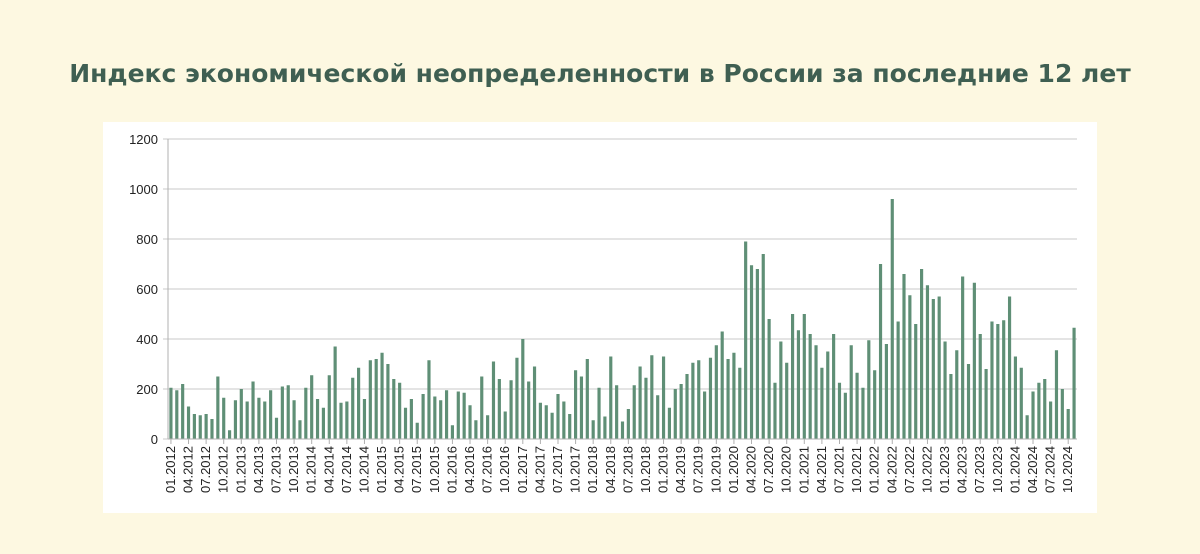 This screenshot has height=554, width=1200. Describe the element at coordinates (154, 439) in the screenshot. I see `y-tick-label: 0` at that location.